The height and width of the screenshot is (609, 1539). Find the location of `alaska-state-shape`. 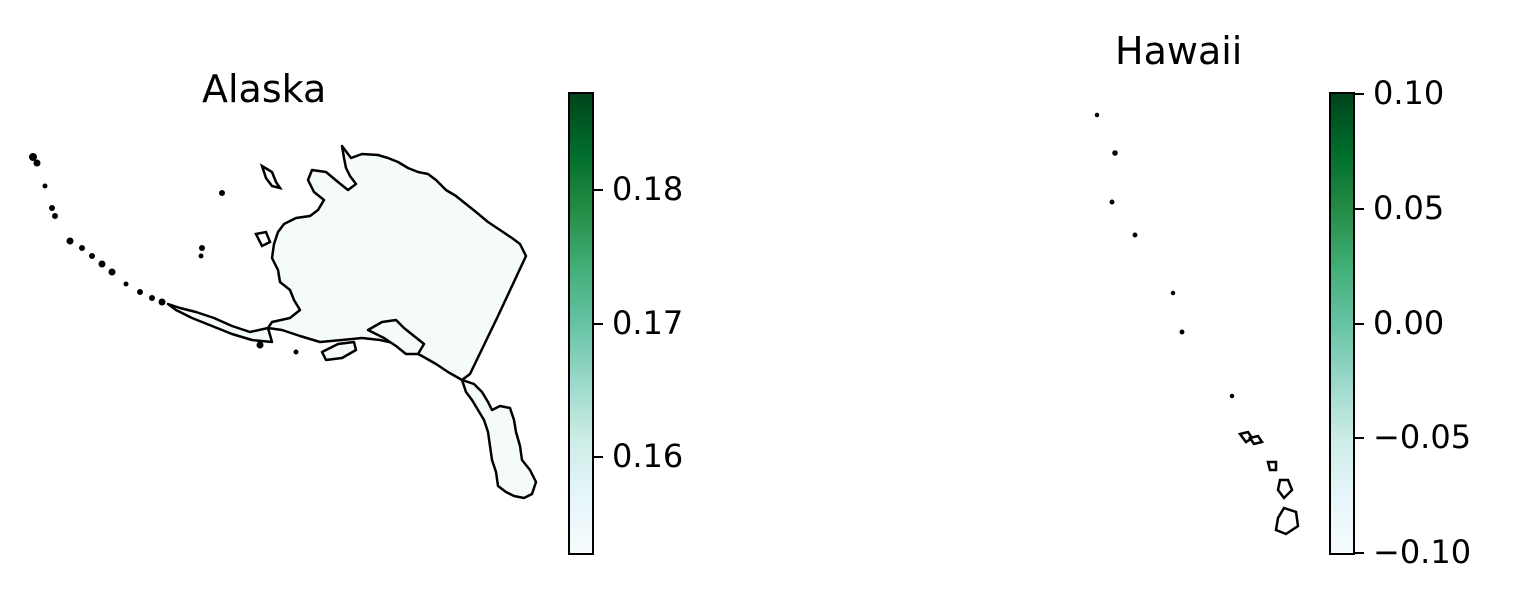

alaska-state-shape is located at coordinates (397, 263).